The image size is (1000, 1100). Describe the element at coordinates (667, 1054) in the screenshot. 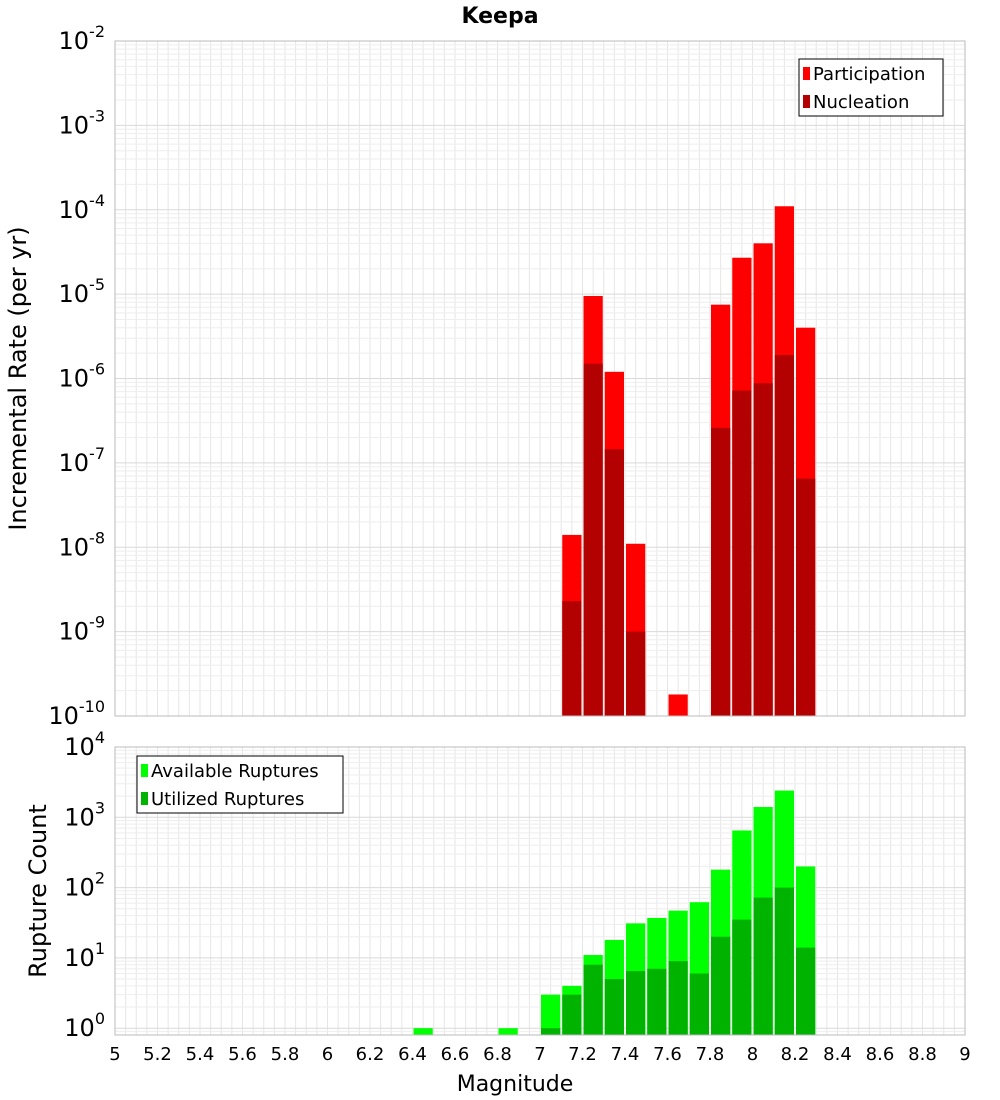

I see `x-tick-label: 7.6` at that location.